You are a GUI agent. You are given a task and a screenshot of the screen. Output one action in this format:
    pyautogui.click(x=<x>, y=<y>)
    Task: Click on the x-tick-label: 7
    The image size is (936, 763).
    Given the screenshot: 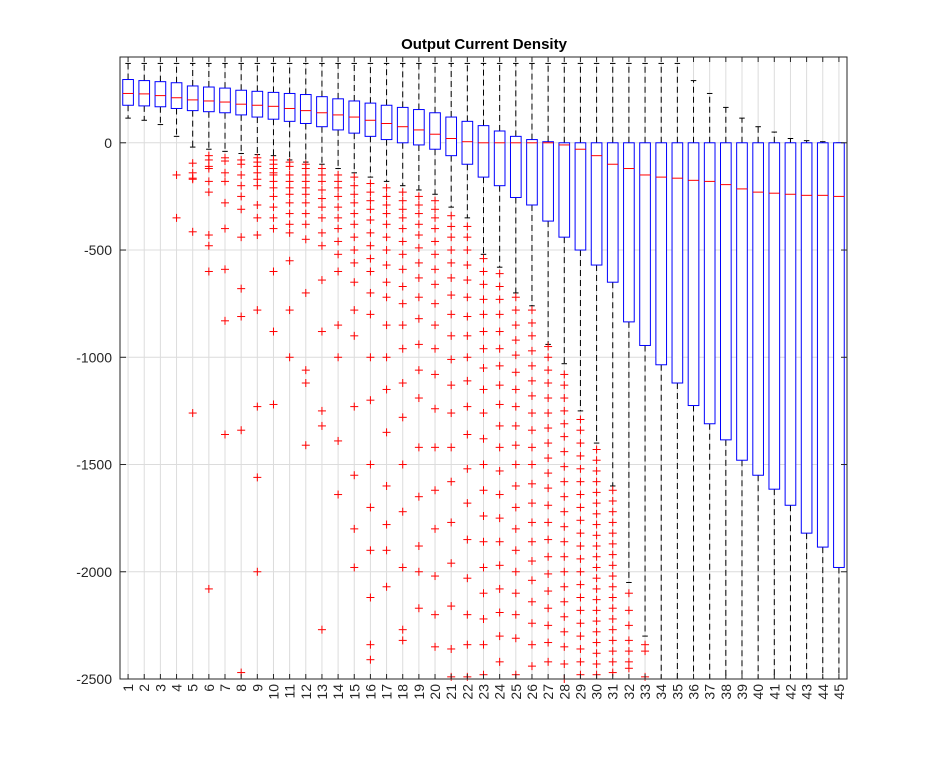 What is the action you would take?
    pyautogui.click(x=225, y=688)
    